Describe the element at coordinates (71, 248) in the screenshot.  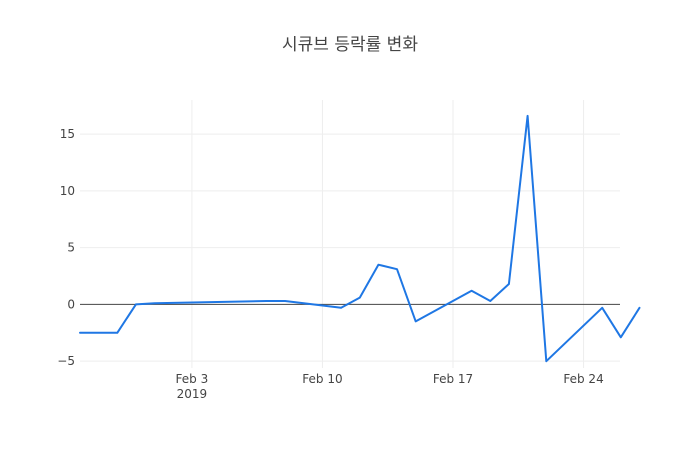
I see `y-tick-label: 5` at that location.